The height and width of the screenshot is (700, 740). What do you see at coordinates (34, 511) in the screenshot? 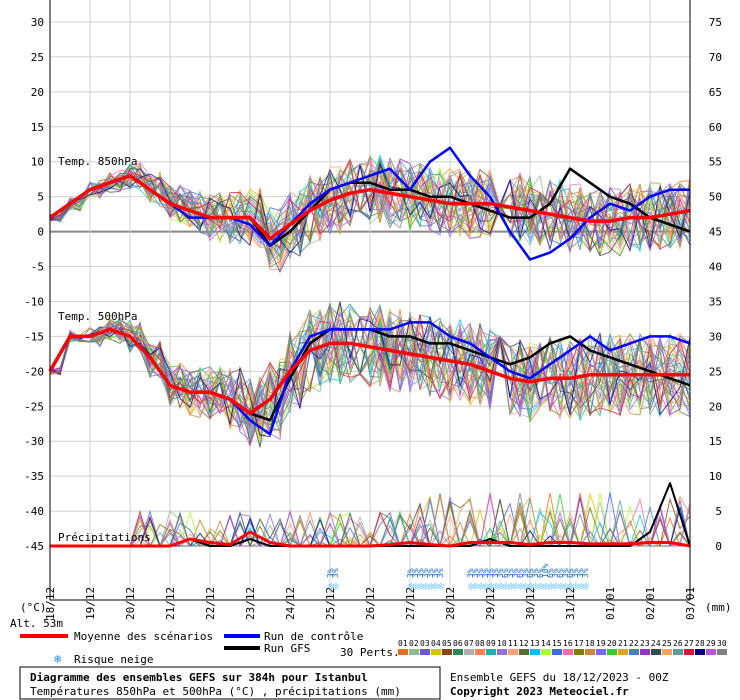
I see `tick-left: -40` at bounding box center [34, 511].